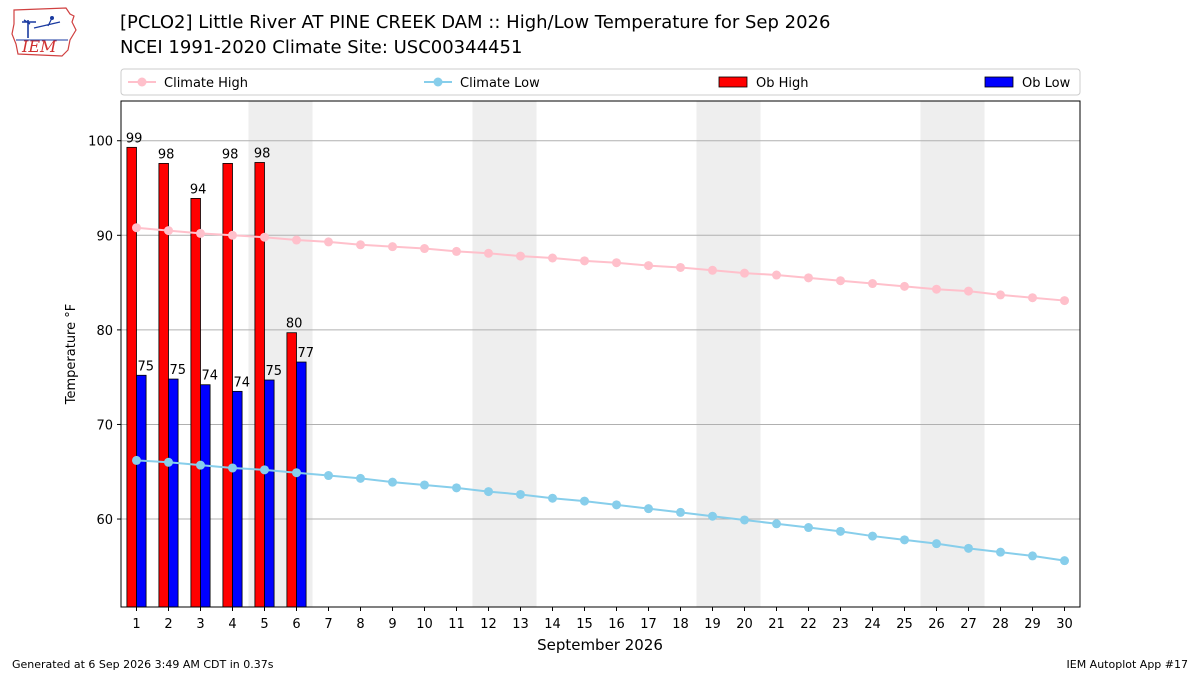 The height and width of the screenshot is (675, 1200). What do you see at coordinates (712, 624) in the screenshot?
I see `x-tick-label-19: 19` at bounding box center [712, 624].